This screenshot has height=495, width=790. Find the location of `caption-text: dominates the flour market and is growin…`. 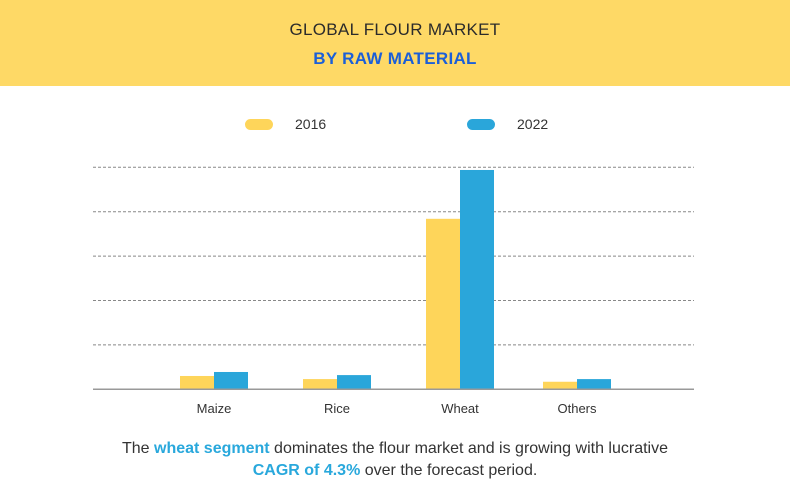

caption-text: dominates the flour market and is growin… is located at coordinates (468, 448).